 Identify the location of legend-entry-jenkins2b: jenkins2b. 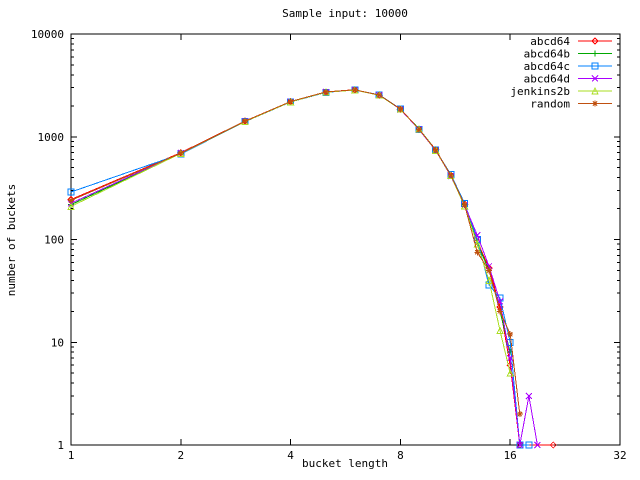
(561, 91).